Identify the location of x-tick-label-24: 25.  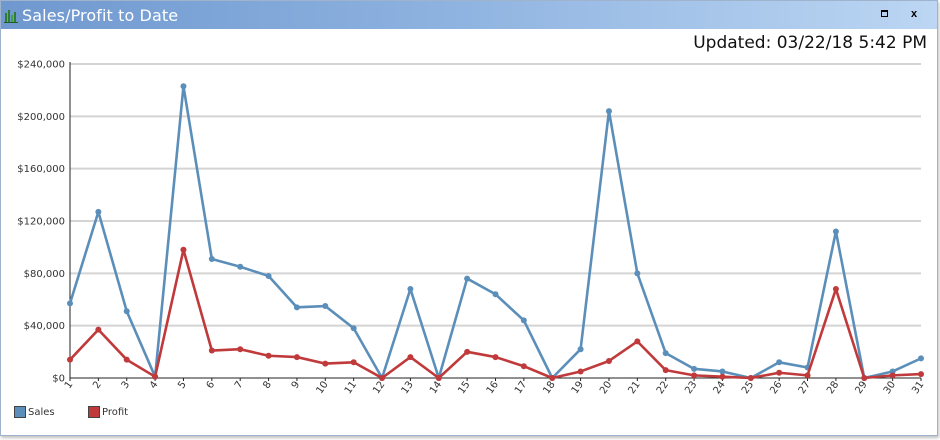
(748, 387).